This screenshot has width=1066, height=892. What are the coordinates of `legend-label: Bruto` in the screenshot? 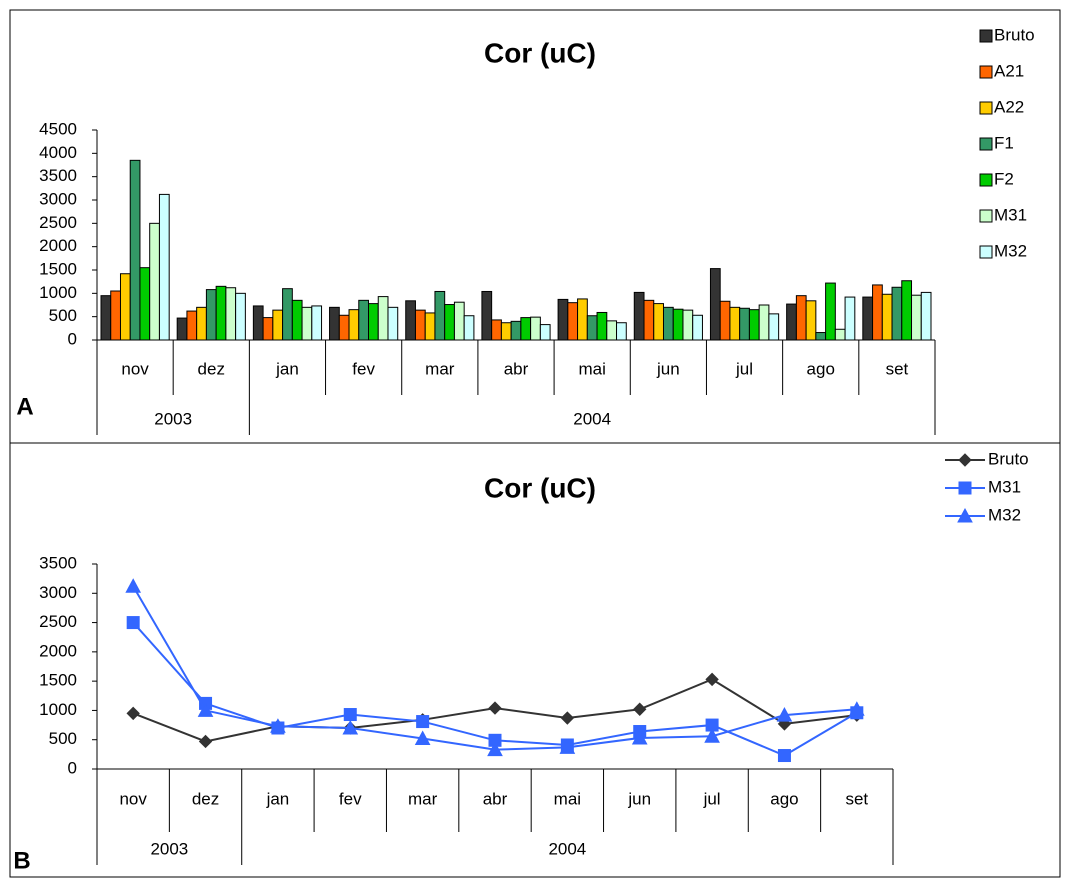 It's located at (1008, 458).